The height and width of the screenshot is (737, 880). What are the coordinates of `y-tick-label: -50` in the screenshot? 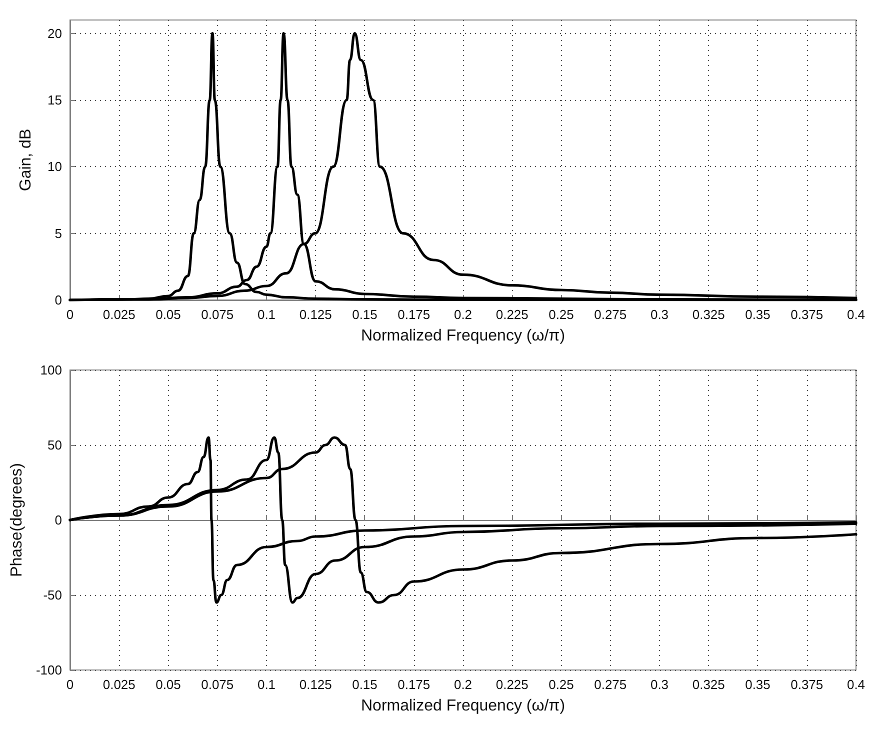 It's located at (52, 595).